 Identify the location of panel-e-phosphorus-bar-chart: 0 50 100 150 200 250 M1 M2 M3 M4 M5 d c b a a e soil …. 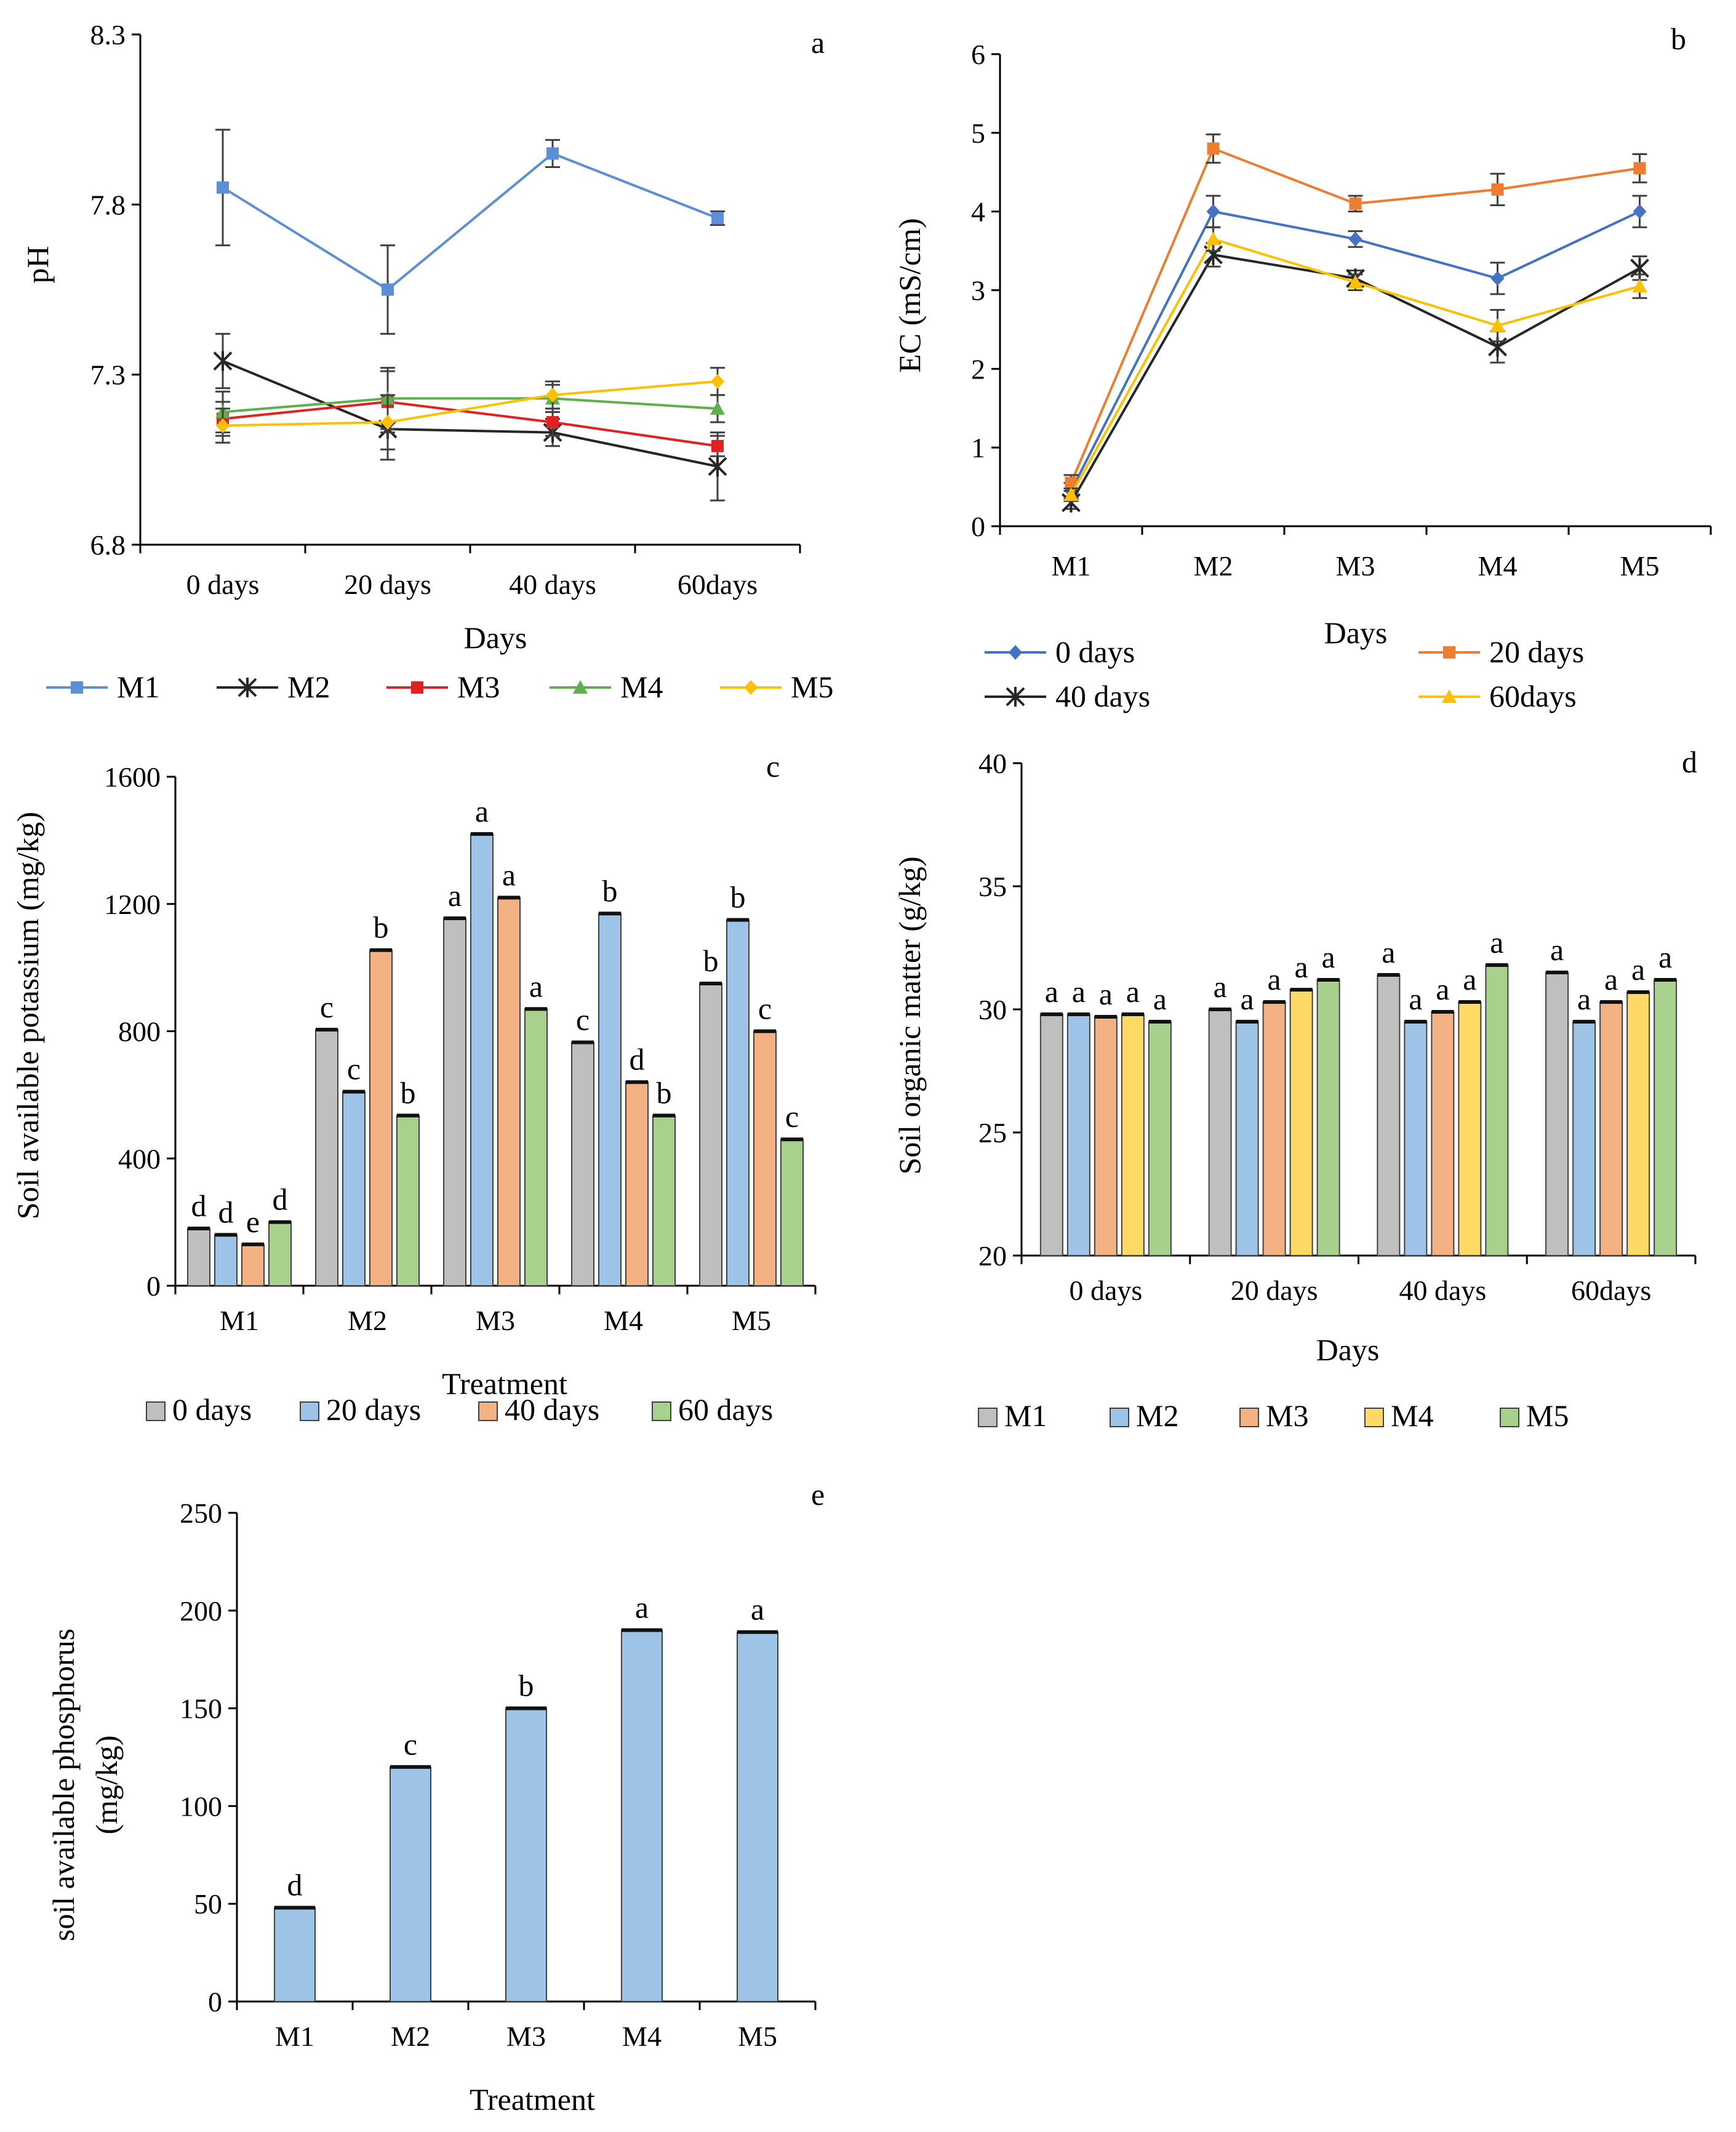
(435, 1797).